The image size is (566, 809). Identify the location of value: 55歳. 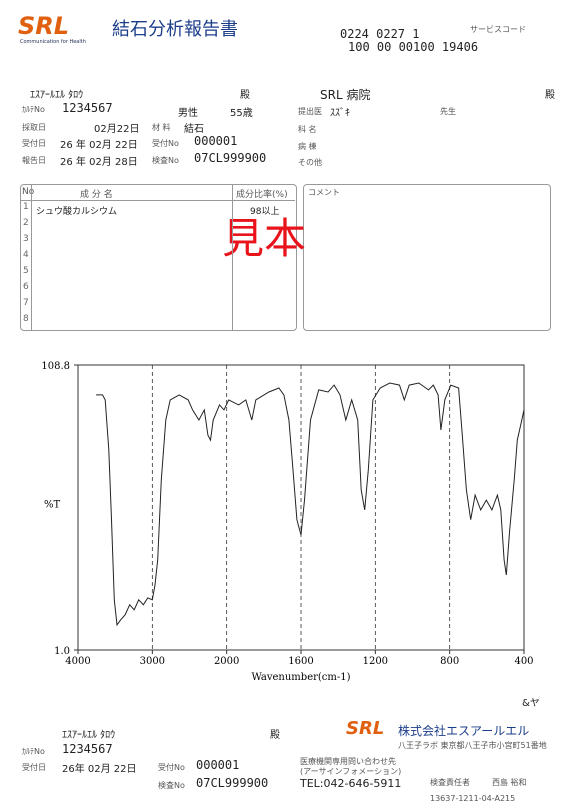
(241, 113).